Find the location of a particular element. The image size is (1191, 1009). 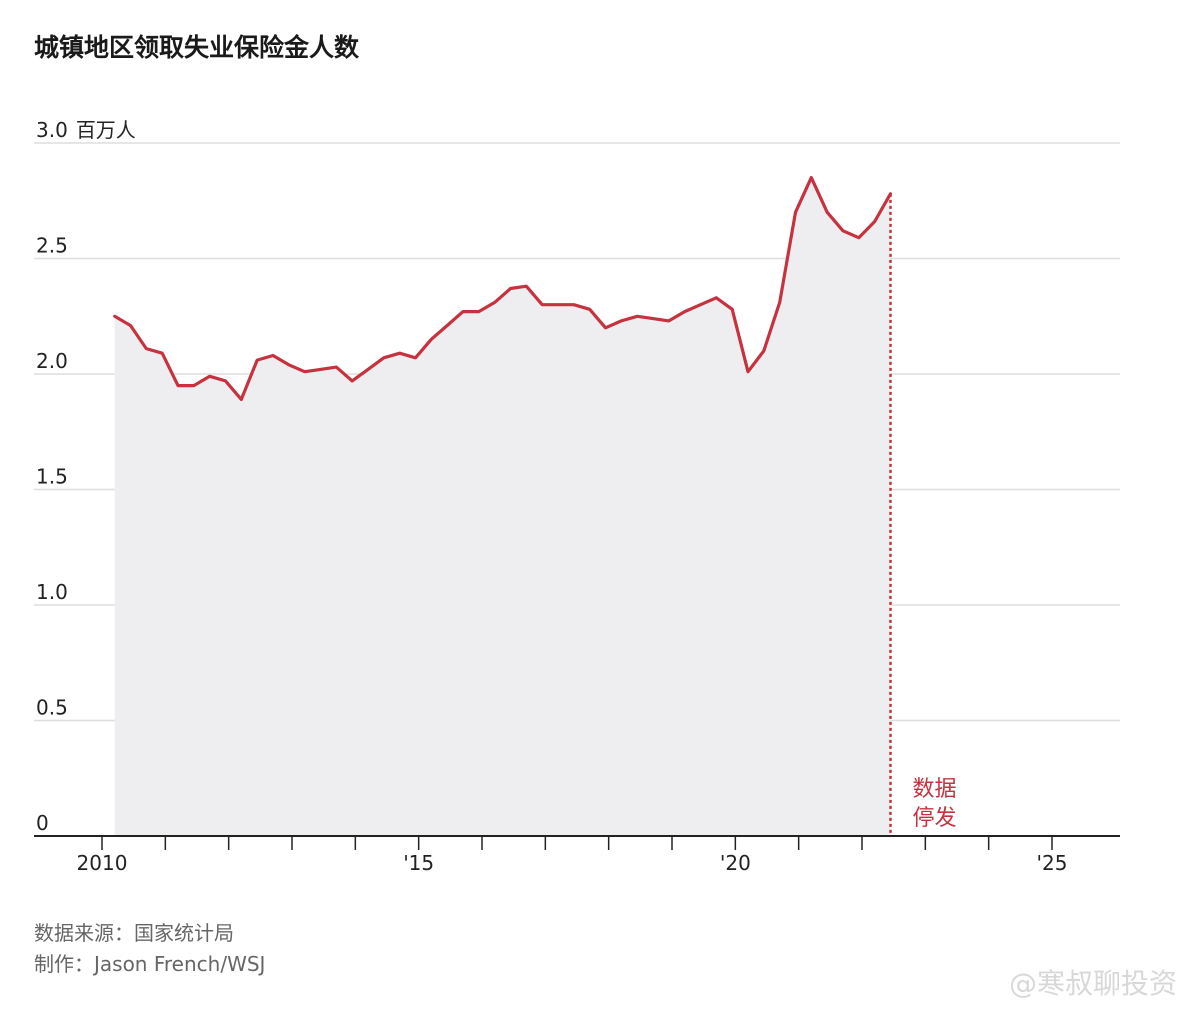

x-axis is located at coordinates (577, 842).